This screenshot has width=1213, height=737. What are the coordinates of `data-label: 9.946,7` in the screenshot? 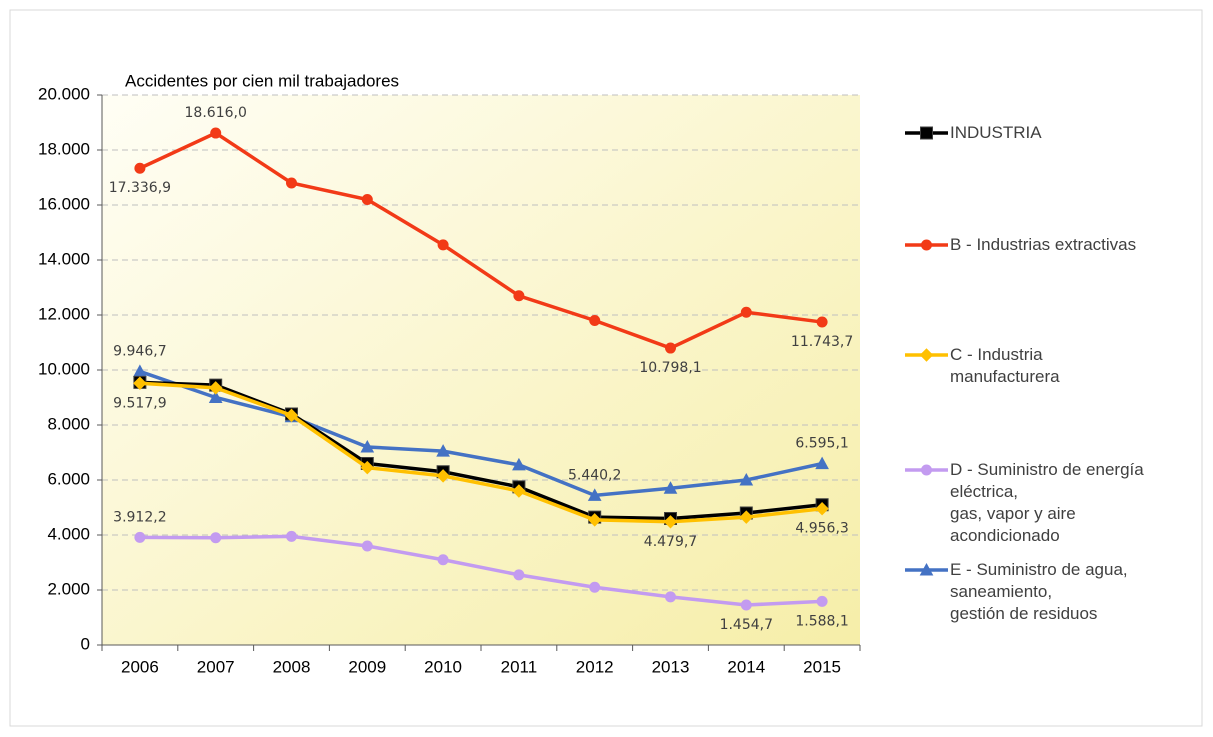 It's located at (139, 351).